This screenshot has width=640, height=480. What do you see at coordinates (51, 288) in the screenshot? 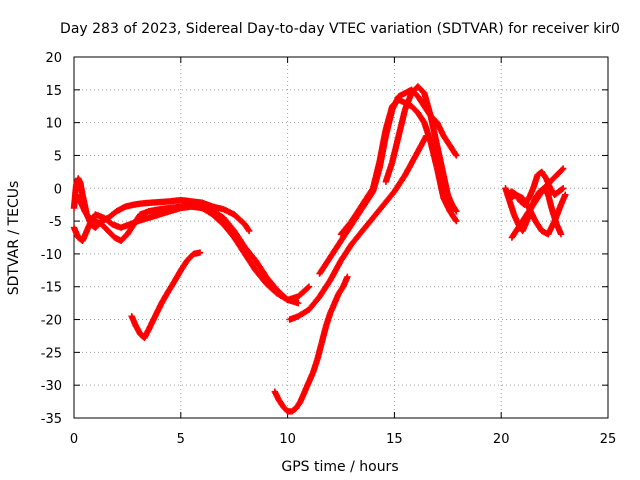
I see `y-tick-label: -15` at bounding box center [51, 288].